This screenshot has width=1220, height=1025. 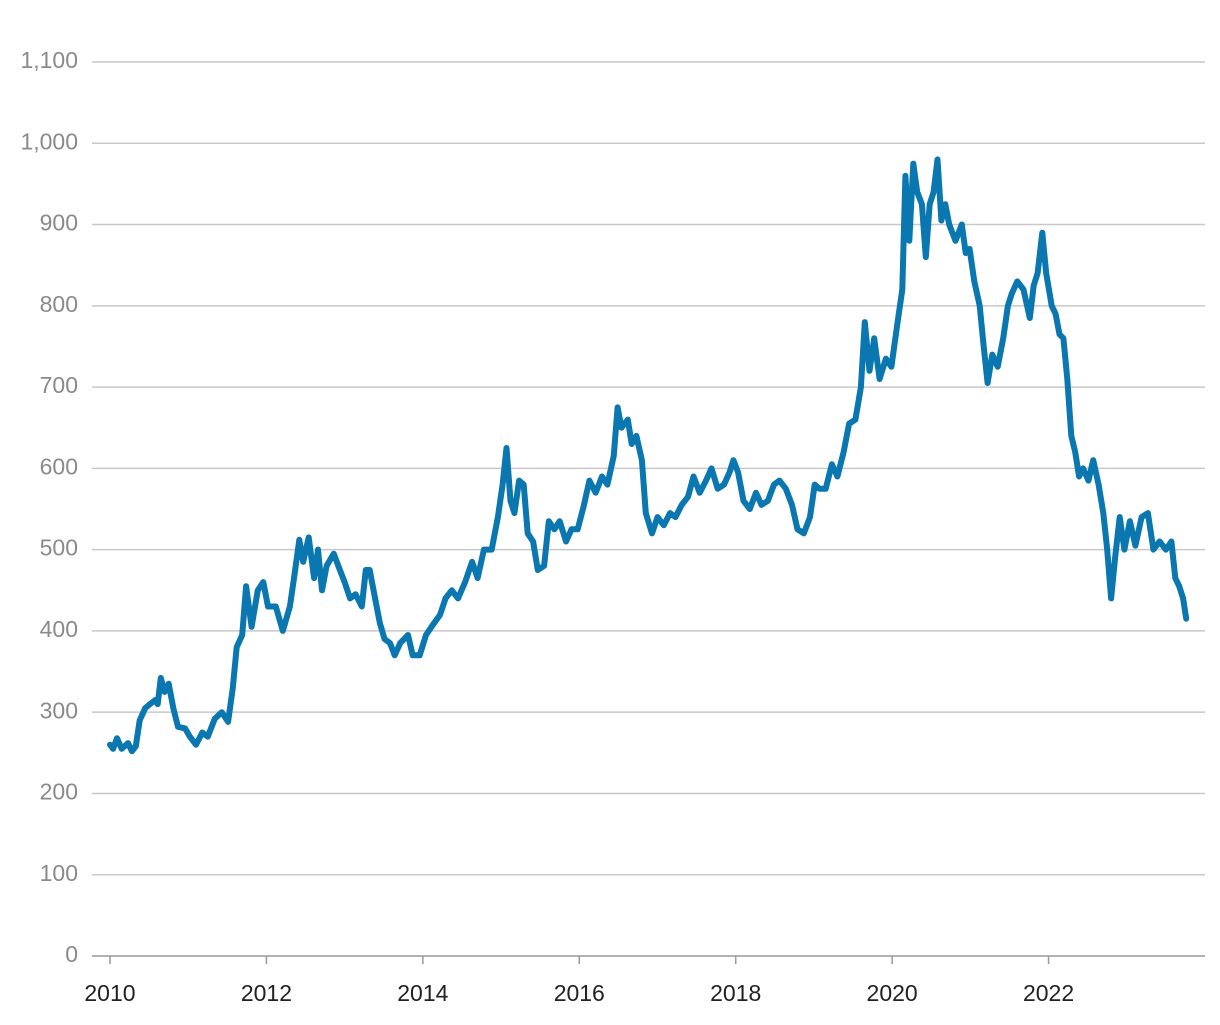 What do you see at coordinates (59, 710) in the screenshot?
I see `y-tick-label: 300` at bounding box center [59, 710].